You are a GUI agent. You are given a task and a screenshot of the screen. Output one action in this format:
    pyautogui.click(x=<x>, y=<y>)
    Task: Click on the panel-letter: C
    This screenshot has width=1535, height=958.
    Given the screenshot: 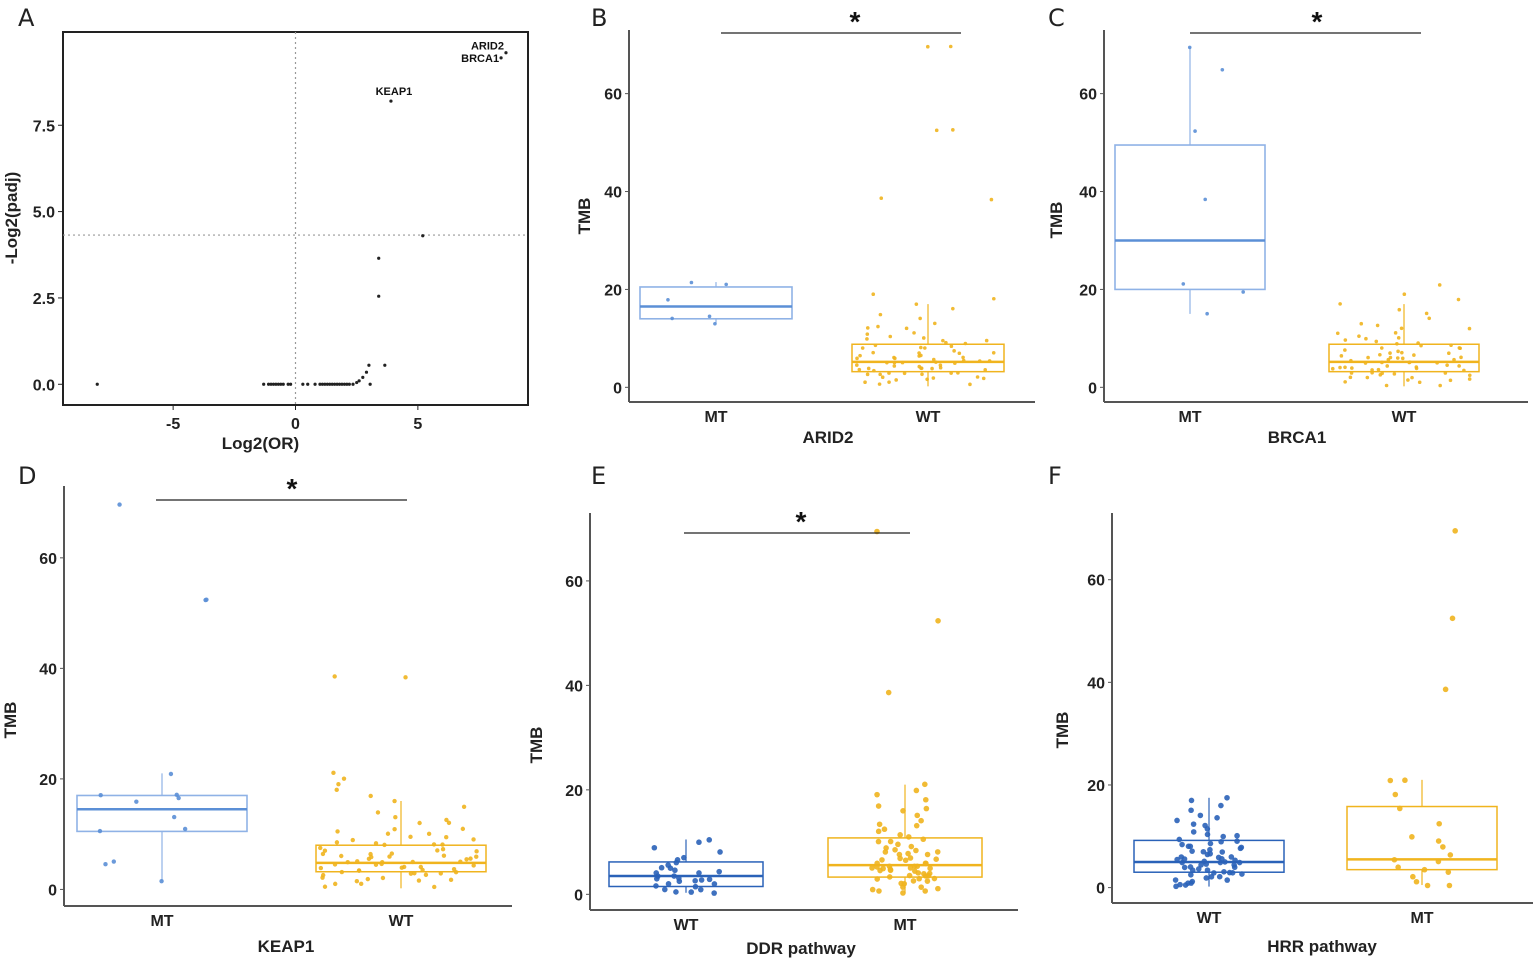 What is the action you would take?
    pyautogui.click(x=1056, y=18)
    